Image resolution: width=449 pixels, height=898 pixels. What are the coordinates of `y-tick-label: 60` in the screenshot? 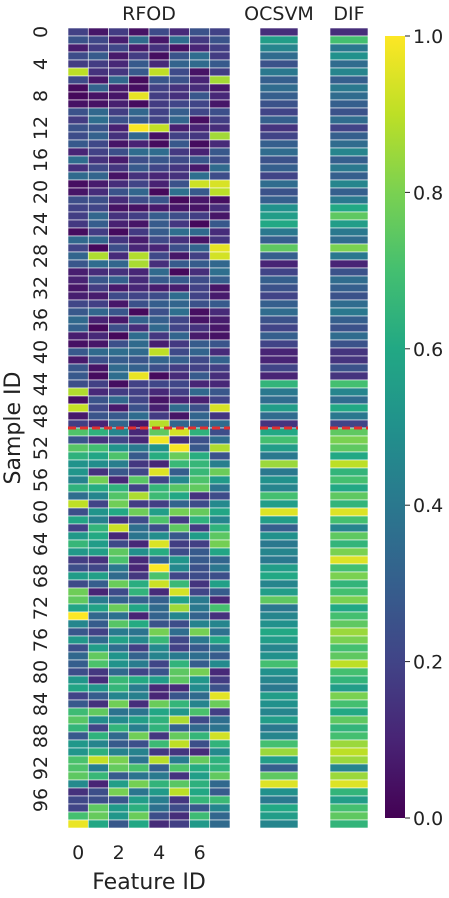 It's located at (41, 512).